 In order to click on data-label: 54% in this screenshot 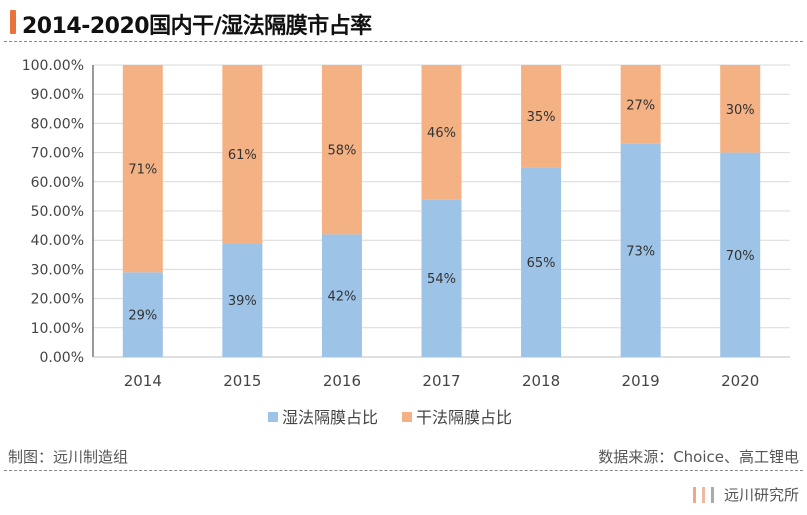, I will do `click(441, 279)`.